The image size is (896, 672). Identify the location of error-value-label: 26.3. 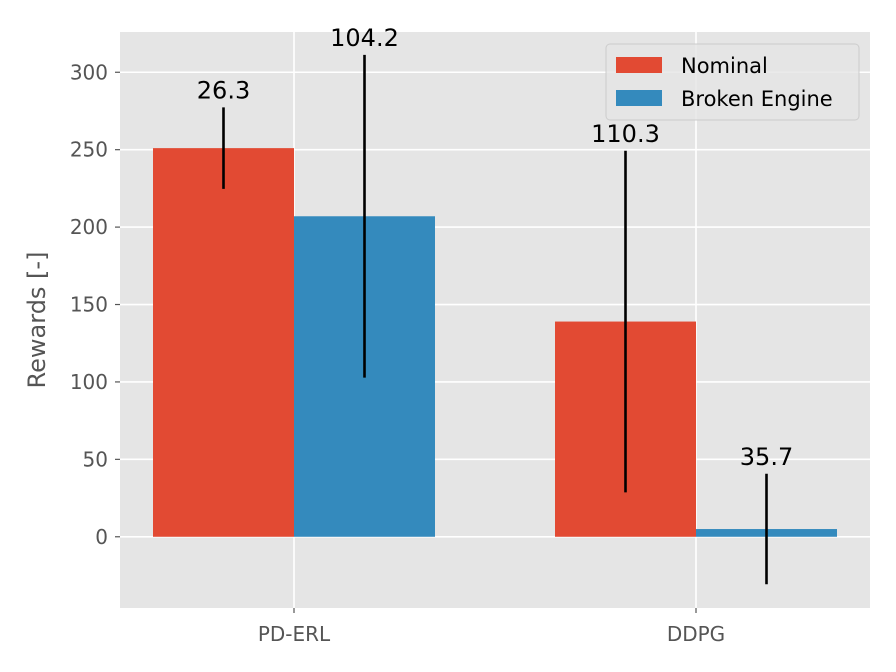
(223, 90).